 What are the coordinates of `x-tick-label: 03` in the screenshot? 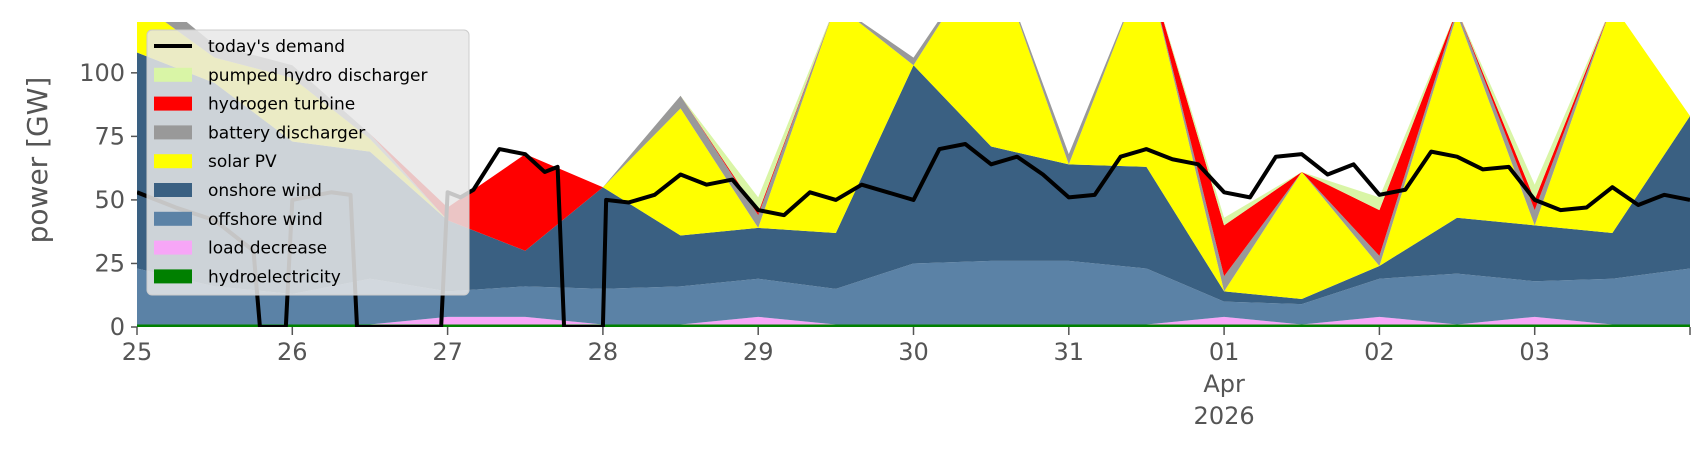 It's located at (1534, 352).